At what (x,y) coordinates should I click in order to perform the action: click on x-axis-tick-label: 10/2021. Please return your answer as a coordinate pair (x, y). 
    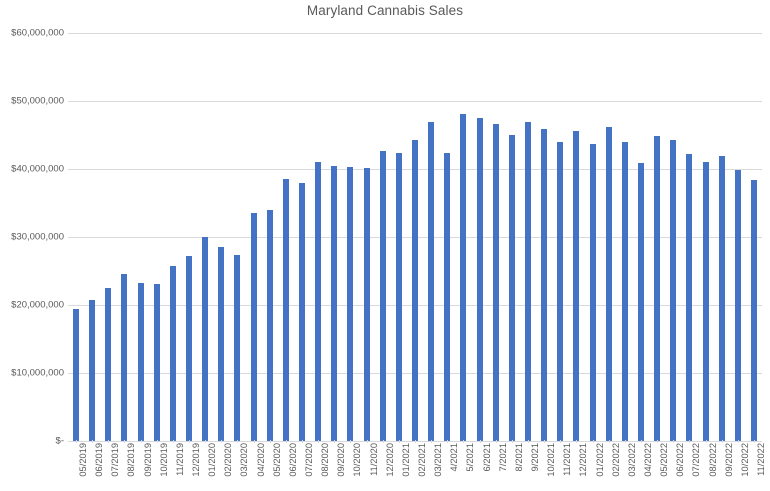
    Looking at the image, I should click on (551, 460).